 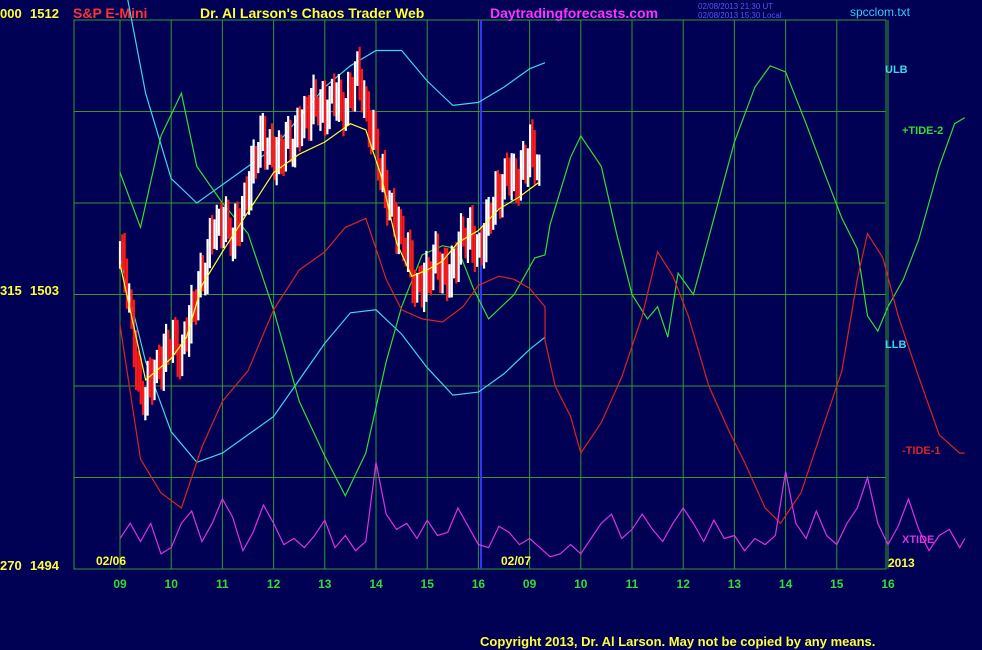 What do you see at coordinates (740, 15) in the screenshot?
I see `timestamp-local: 02/08/2013 15:30 Local` at bounding box center [740, 15].